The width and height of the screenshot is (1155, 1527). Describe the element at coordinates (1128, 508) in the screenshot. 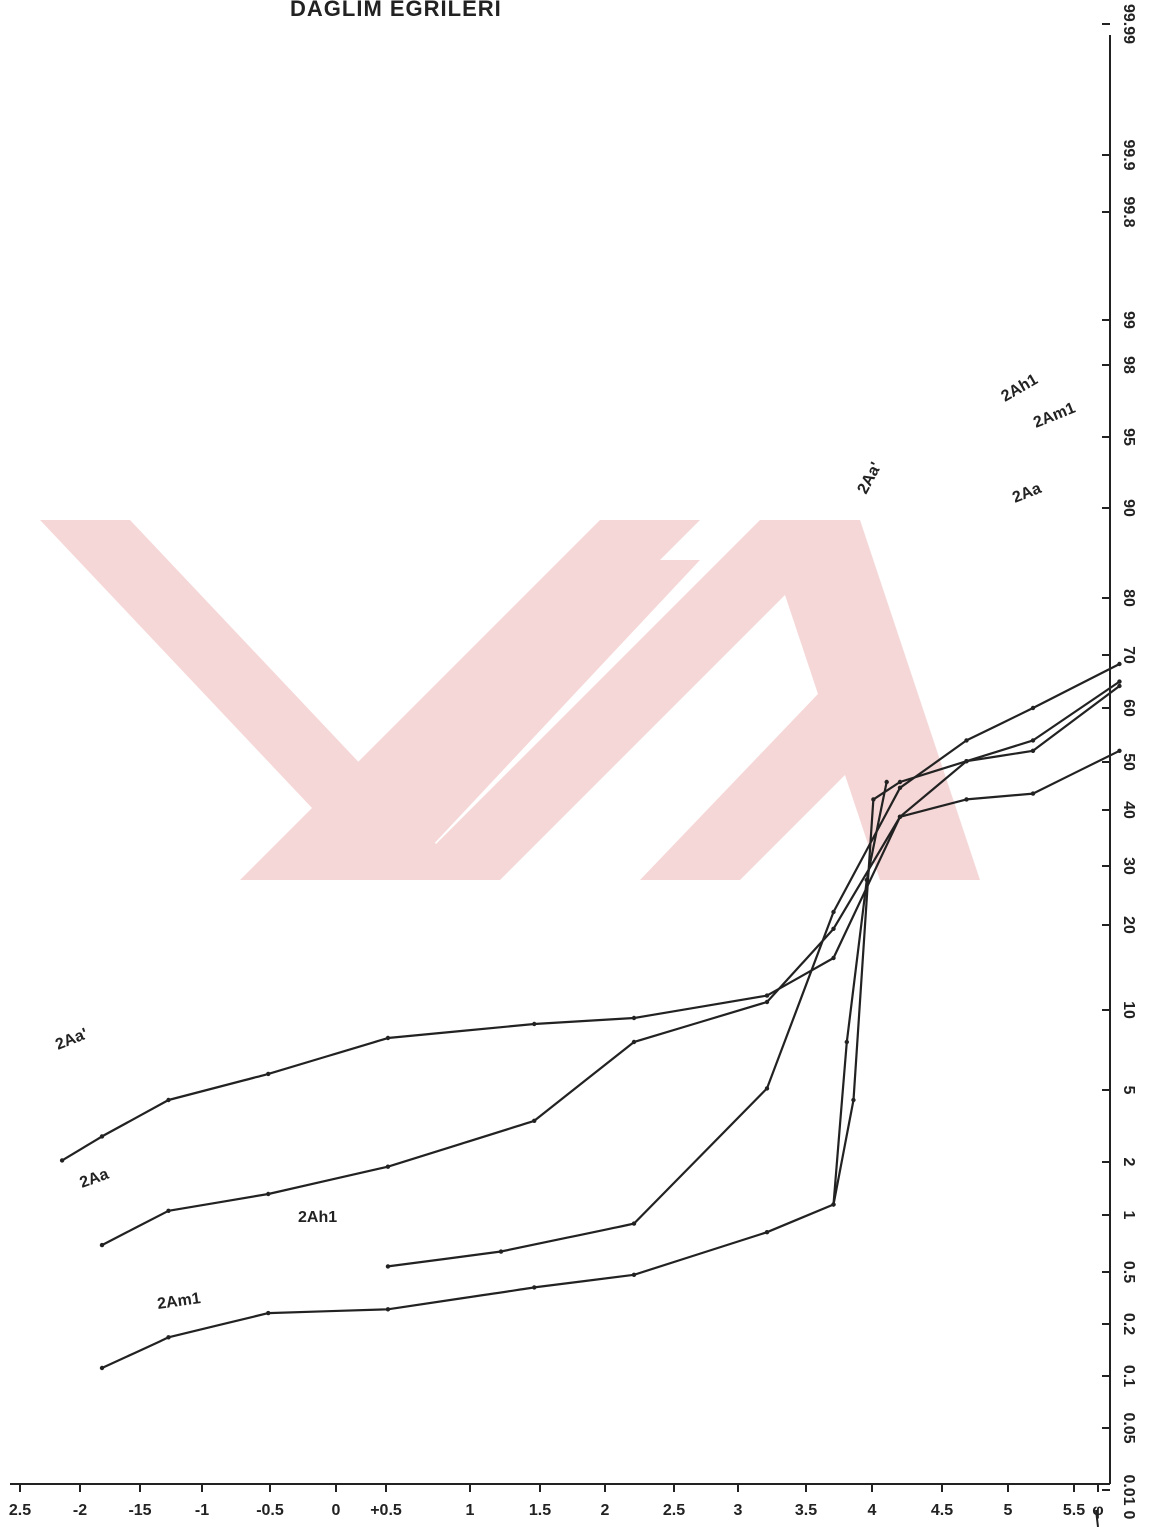

I see `y-tick-label: 90` at that location.